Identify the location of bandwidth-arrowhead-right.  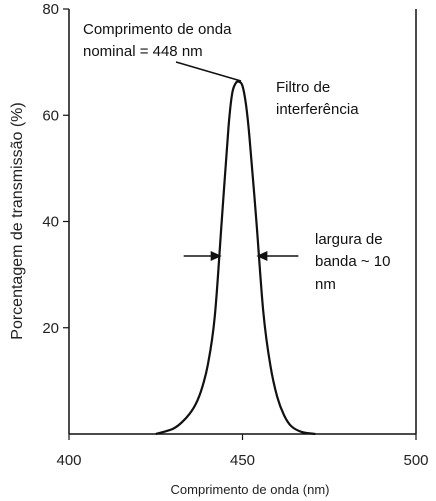
(262, 256).